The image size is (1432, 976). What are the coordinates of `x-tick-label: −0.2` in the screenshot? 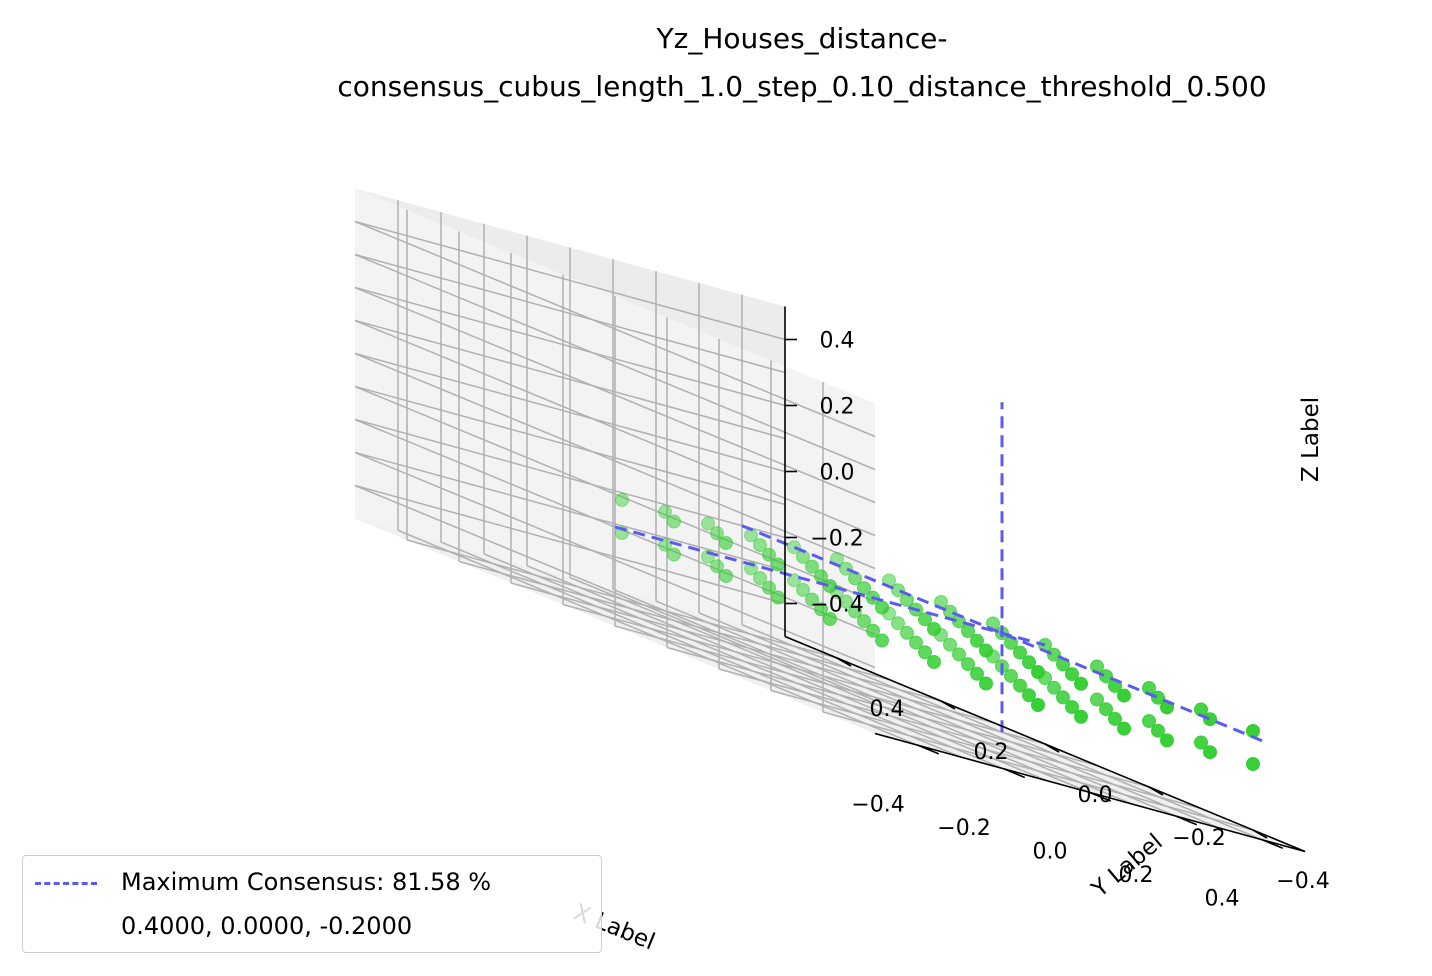 It's located at (963, 828).